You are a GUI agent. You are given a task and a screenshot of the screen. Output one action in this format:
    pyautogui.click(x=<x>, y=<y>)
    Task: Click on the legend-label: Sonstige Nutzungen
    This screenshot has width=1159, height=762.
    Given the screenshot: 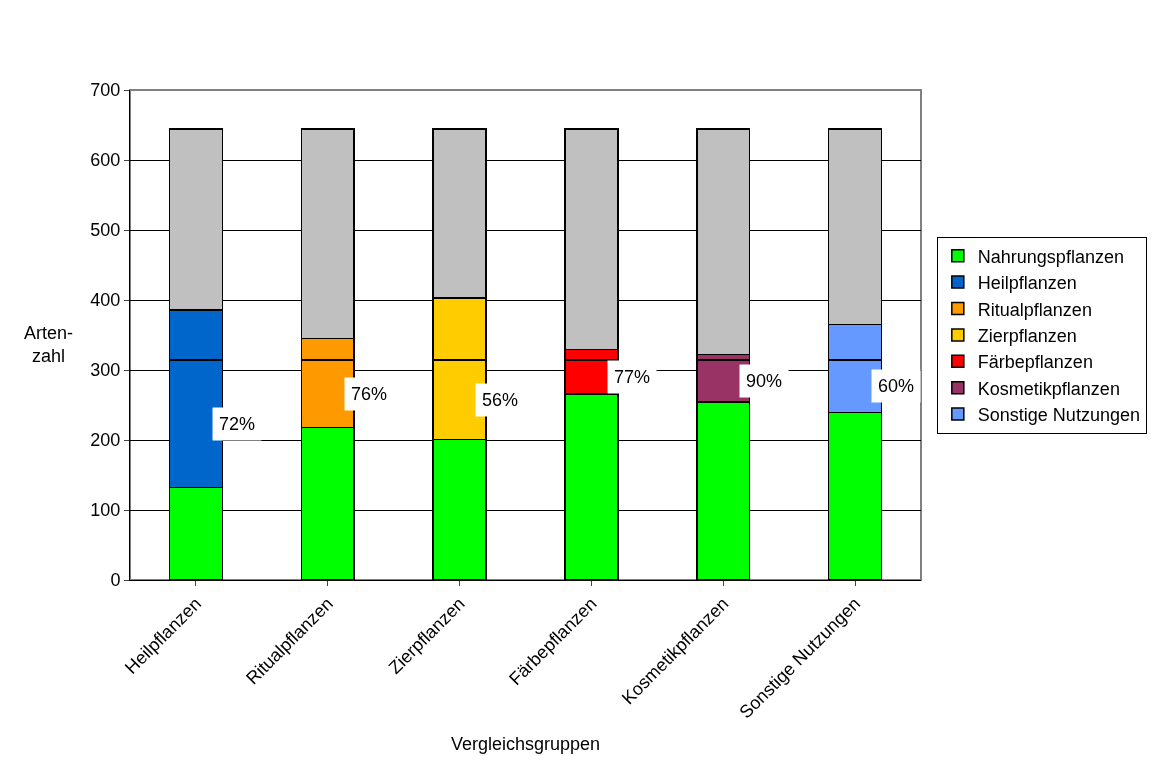 What is the action you would take?
    pyautogui.click(x=1058, y=415)
    